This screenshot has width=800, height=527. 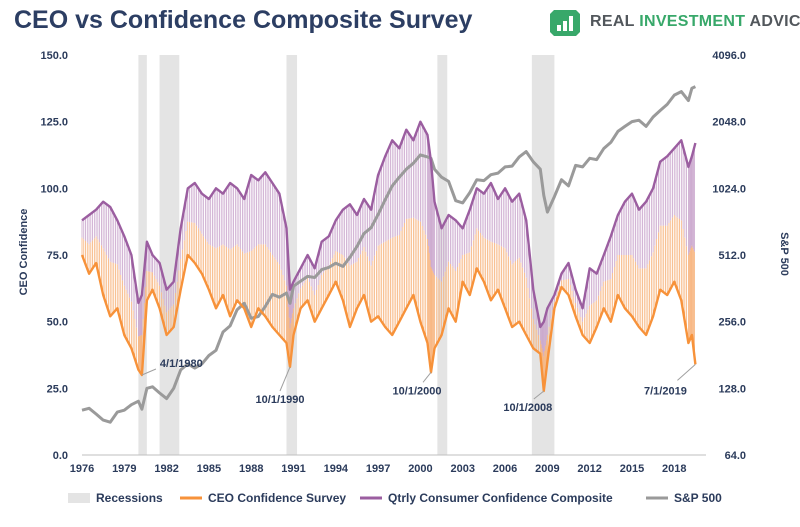 I want to click on x-tick-label: 1991, so click(x=293, y=469).